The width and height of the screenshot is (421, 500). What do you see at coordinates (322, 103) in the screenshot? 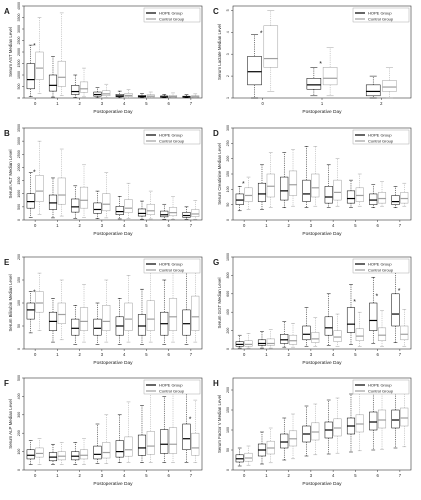
I see `x-tick-label: 1` at bounding box center [322, 103].